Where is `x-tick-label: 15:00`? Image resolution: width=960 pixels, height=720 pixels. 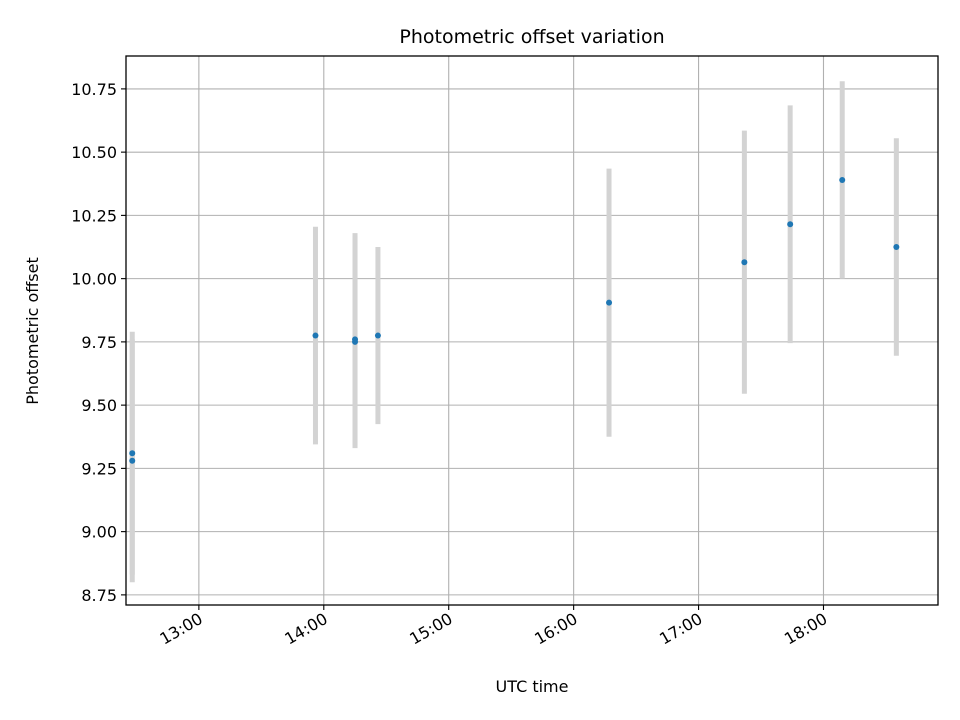
x-tick-label: 15:00 is located at coordinates (430, 629).